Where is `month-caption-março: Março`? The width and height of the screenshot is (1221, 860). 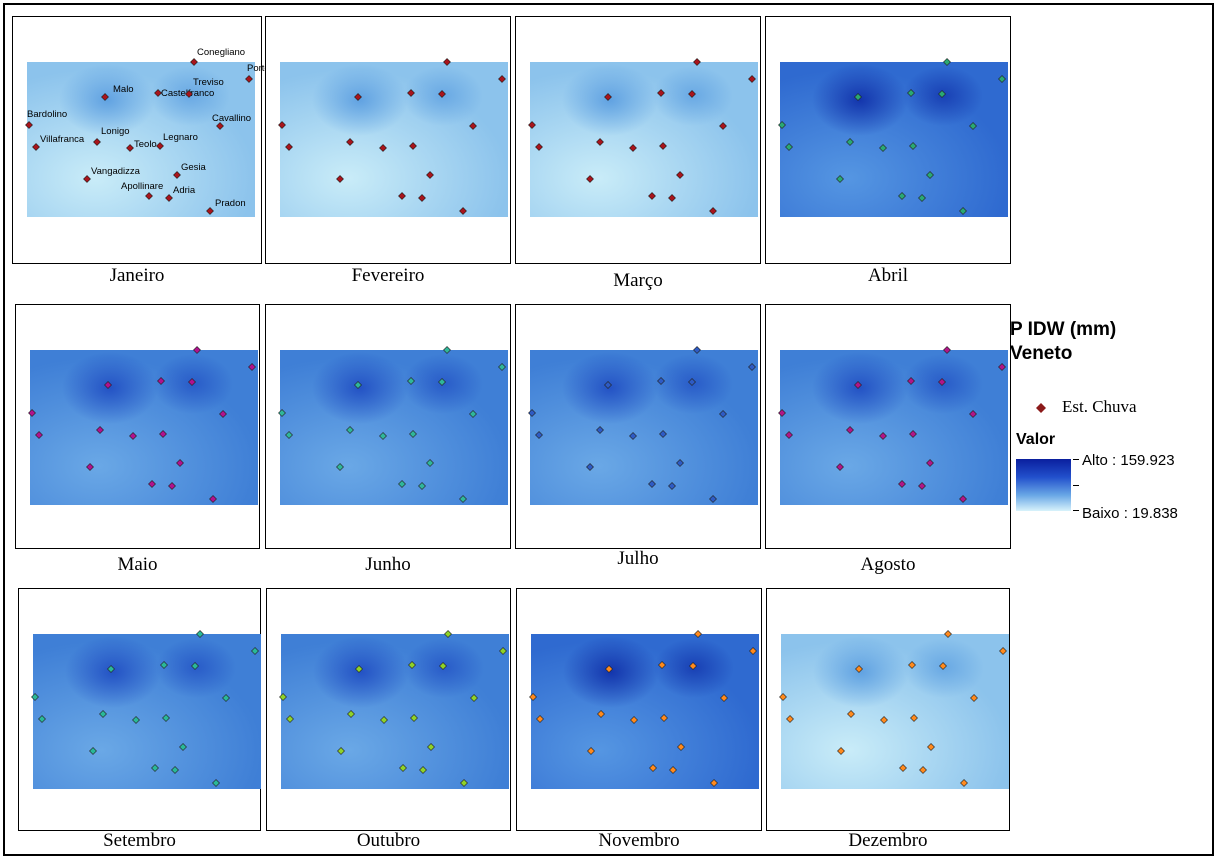
month-caption-março: Março is located at coordinates (638, 280).